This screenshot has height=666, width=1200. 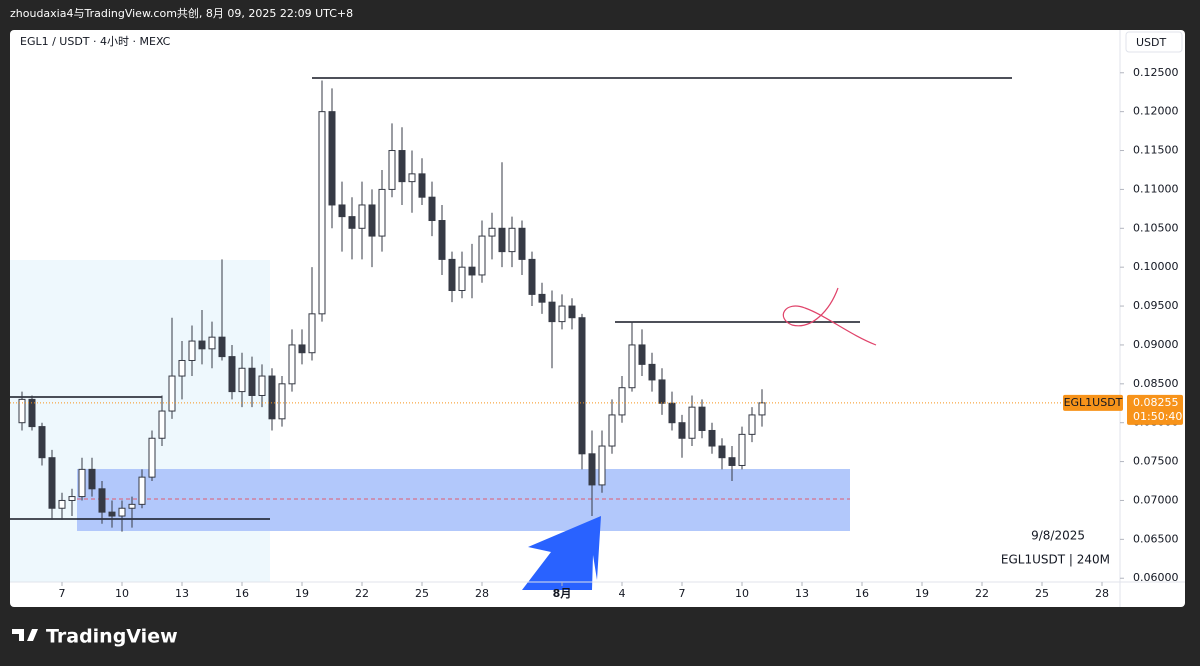 What do you see at coordinates (95, 41) in the screenshot?
I see `chart-title: EGL1 / USDT · 4小时 · MEXC` at bounding box center [95, 41].